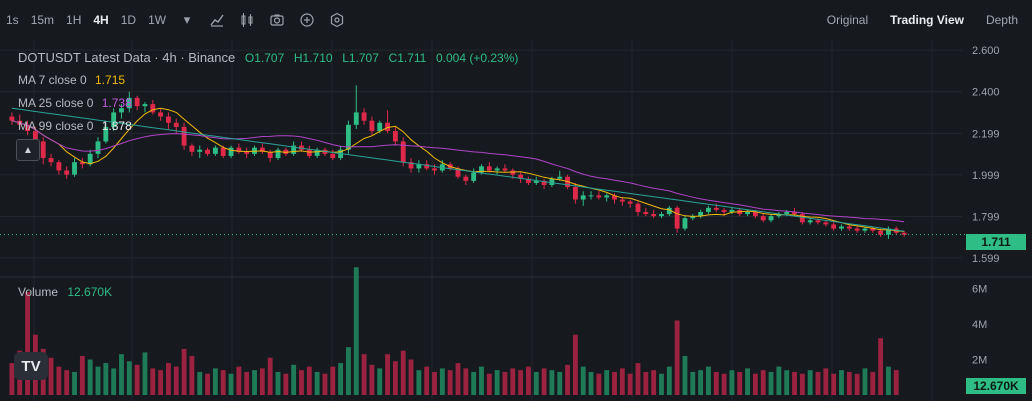 The height and width of the screenshot is (401, 1032). What do you see at coordinates (128, 20) in the screenshot?
I see `timeframe-1d: 1D` at bounding box center [128, 20].